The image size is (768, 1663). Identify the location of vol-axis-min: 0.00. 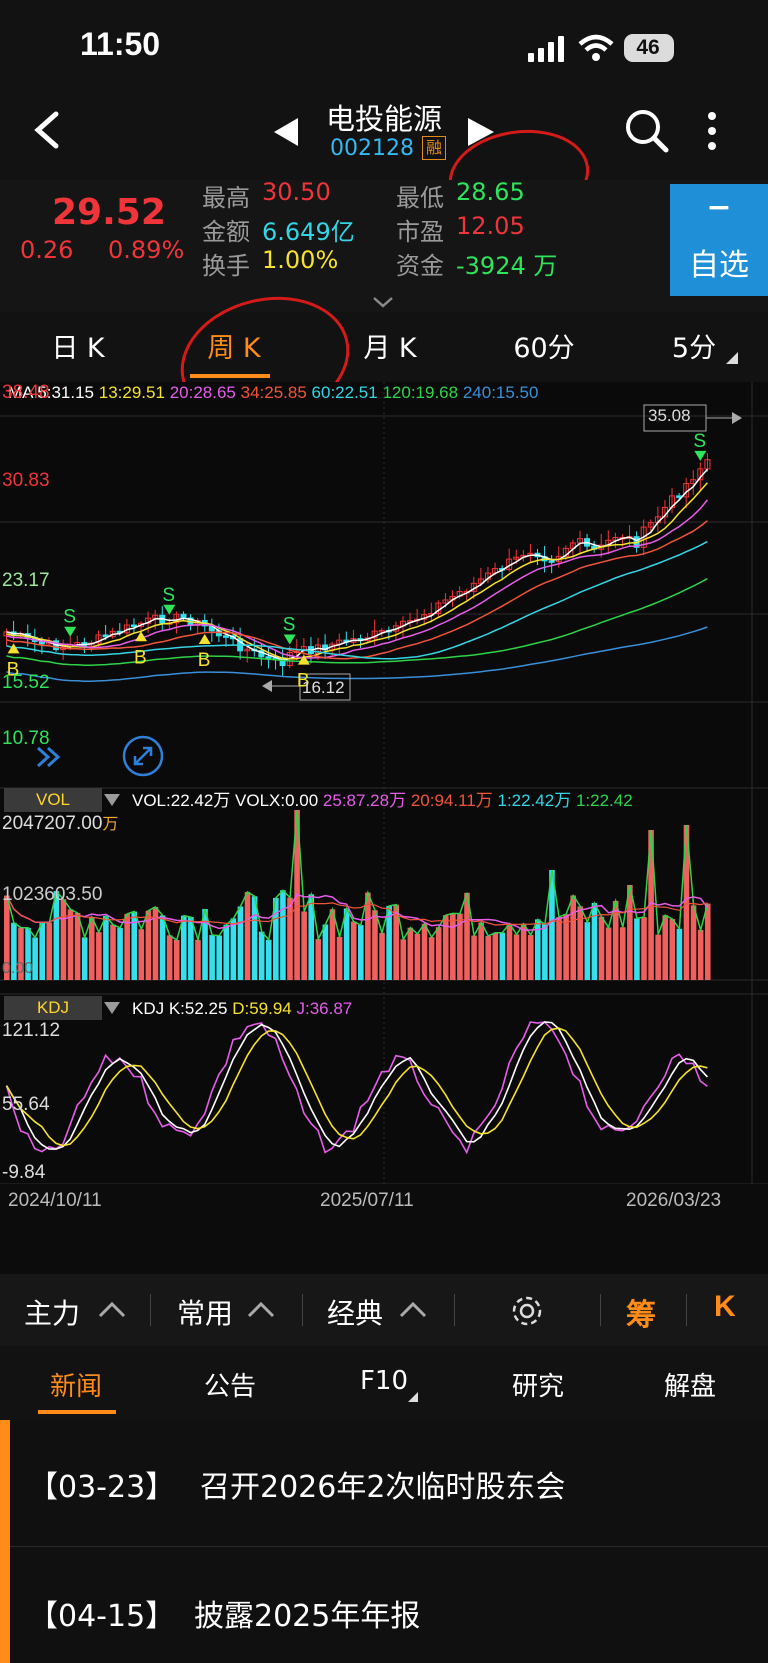
(18, 968).